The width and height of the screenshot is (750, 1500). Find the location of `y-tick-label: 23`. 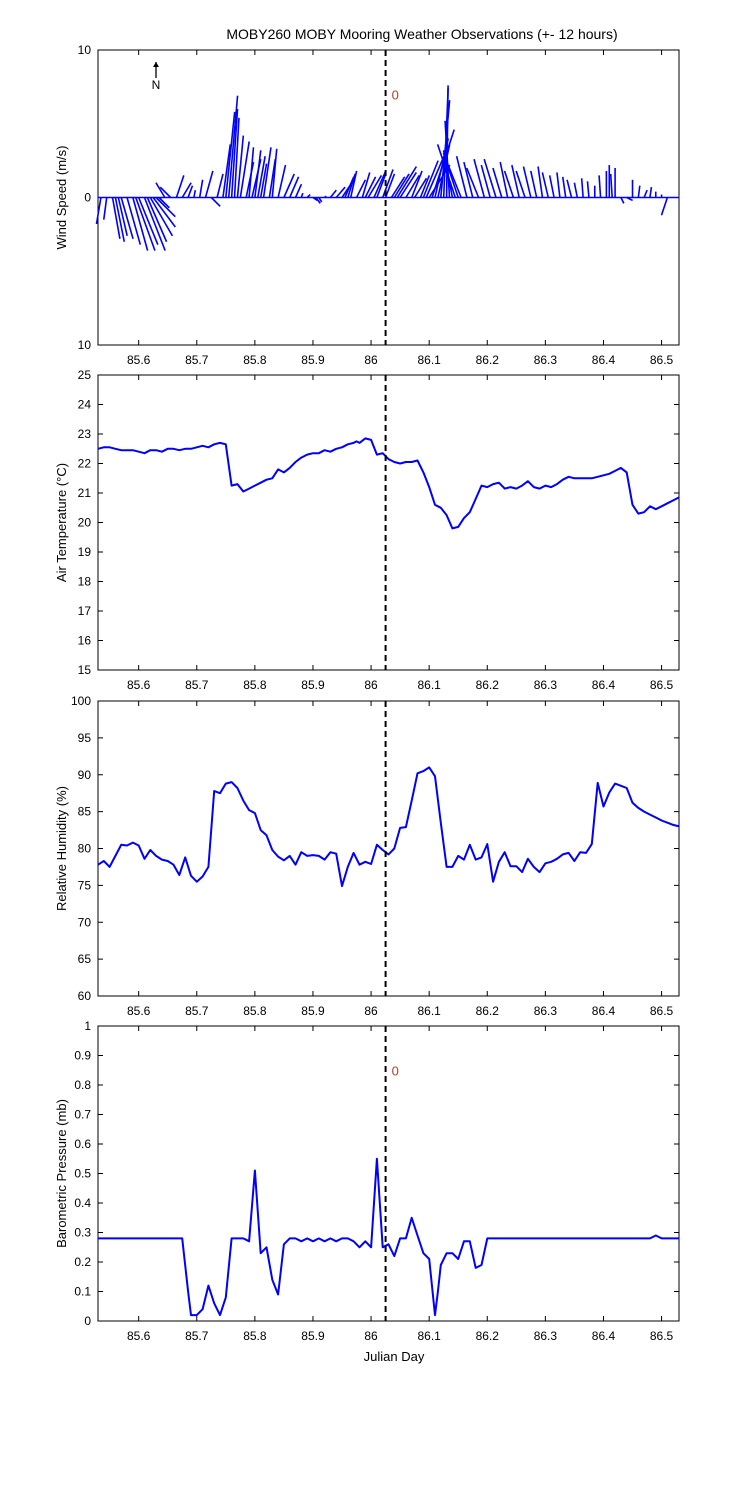

y-tick-label: 23 is located at coordinates (85, 434).